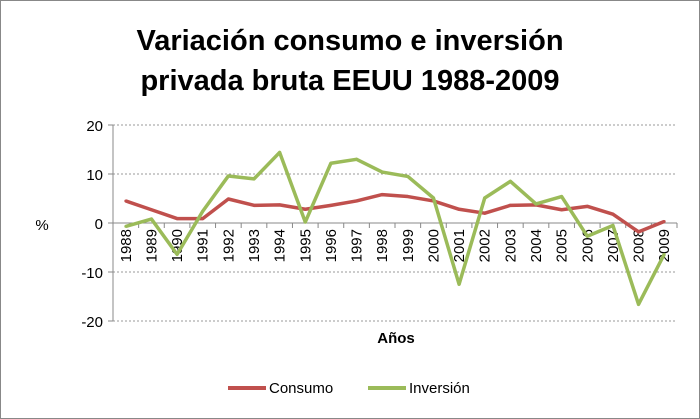  Describe the element at coordinates (639, 245) in the screenshot. I see `x-tick-label: 2008` at that location.